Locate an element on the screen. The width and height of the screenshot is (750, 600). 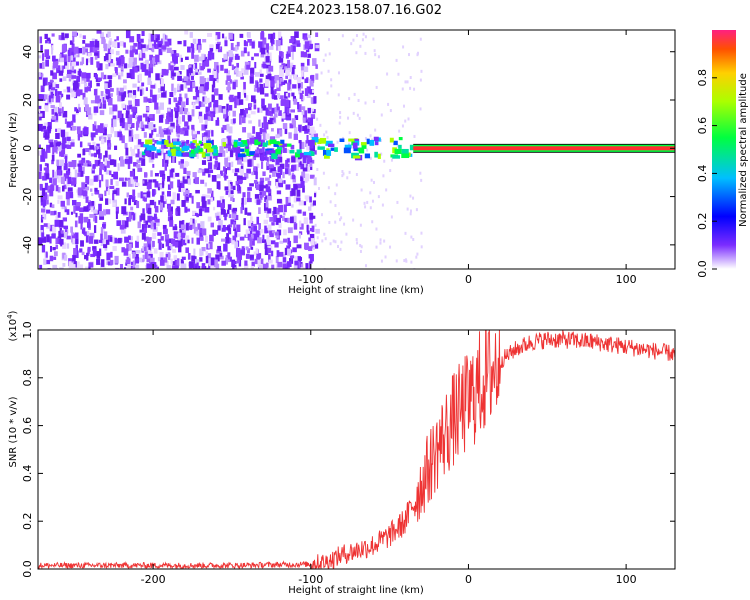
colorbar-tick-label: 0.4 is located at coordinates (702, 174).